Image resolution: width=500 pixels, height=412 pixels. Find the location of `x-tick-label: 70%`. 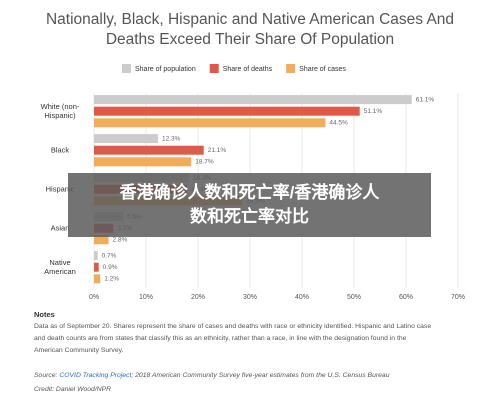

x-tick-label: 70% is located at coordinates (458, 297).